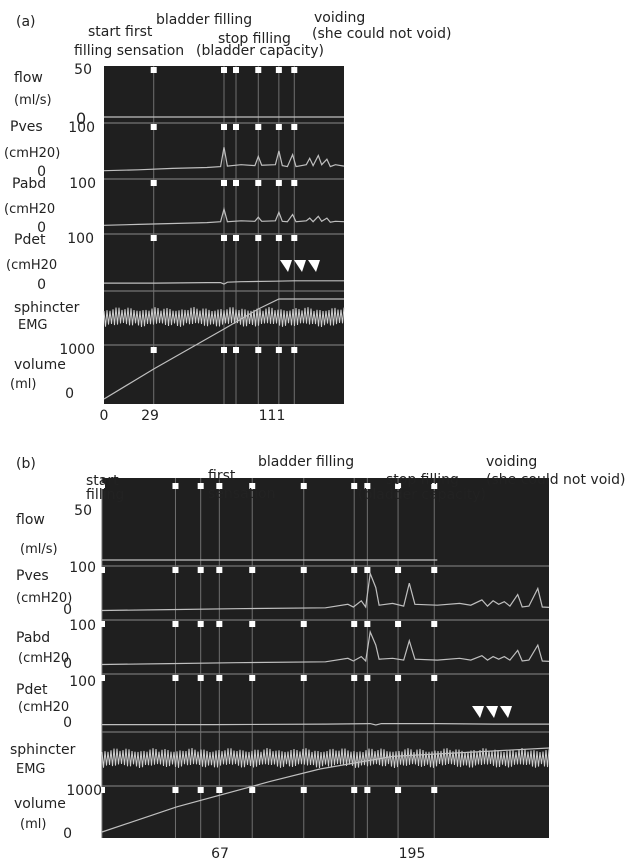 This screenshot has height=861, width=640. What do you see at coordinates (28, 78) in the screenshot?
I see `track-label: flow` at bounding box center [28, 78].